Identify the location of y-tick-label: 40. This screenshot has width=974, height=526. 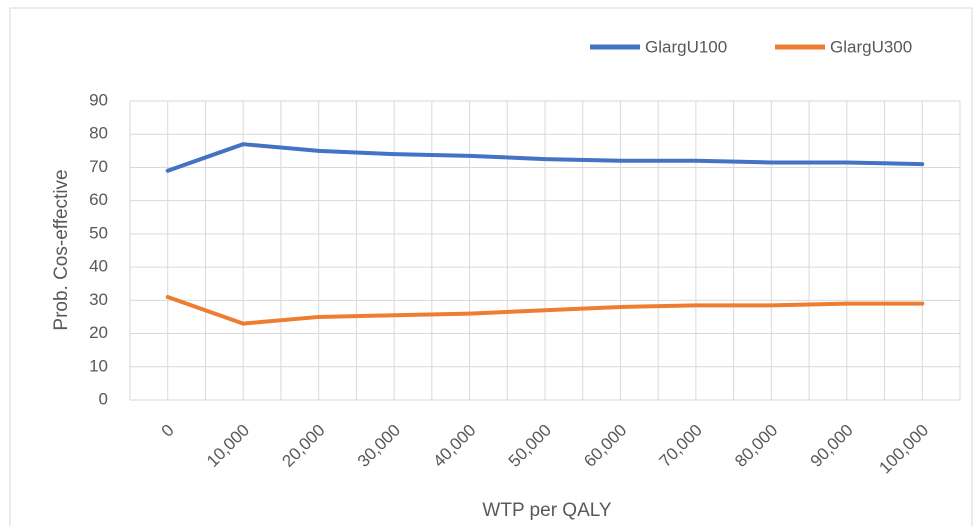
(98, 266).